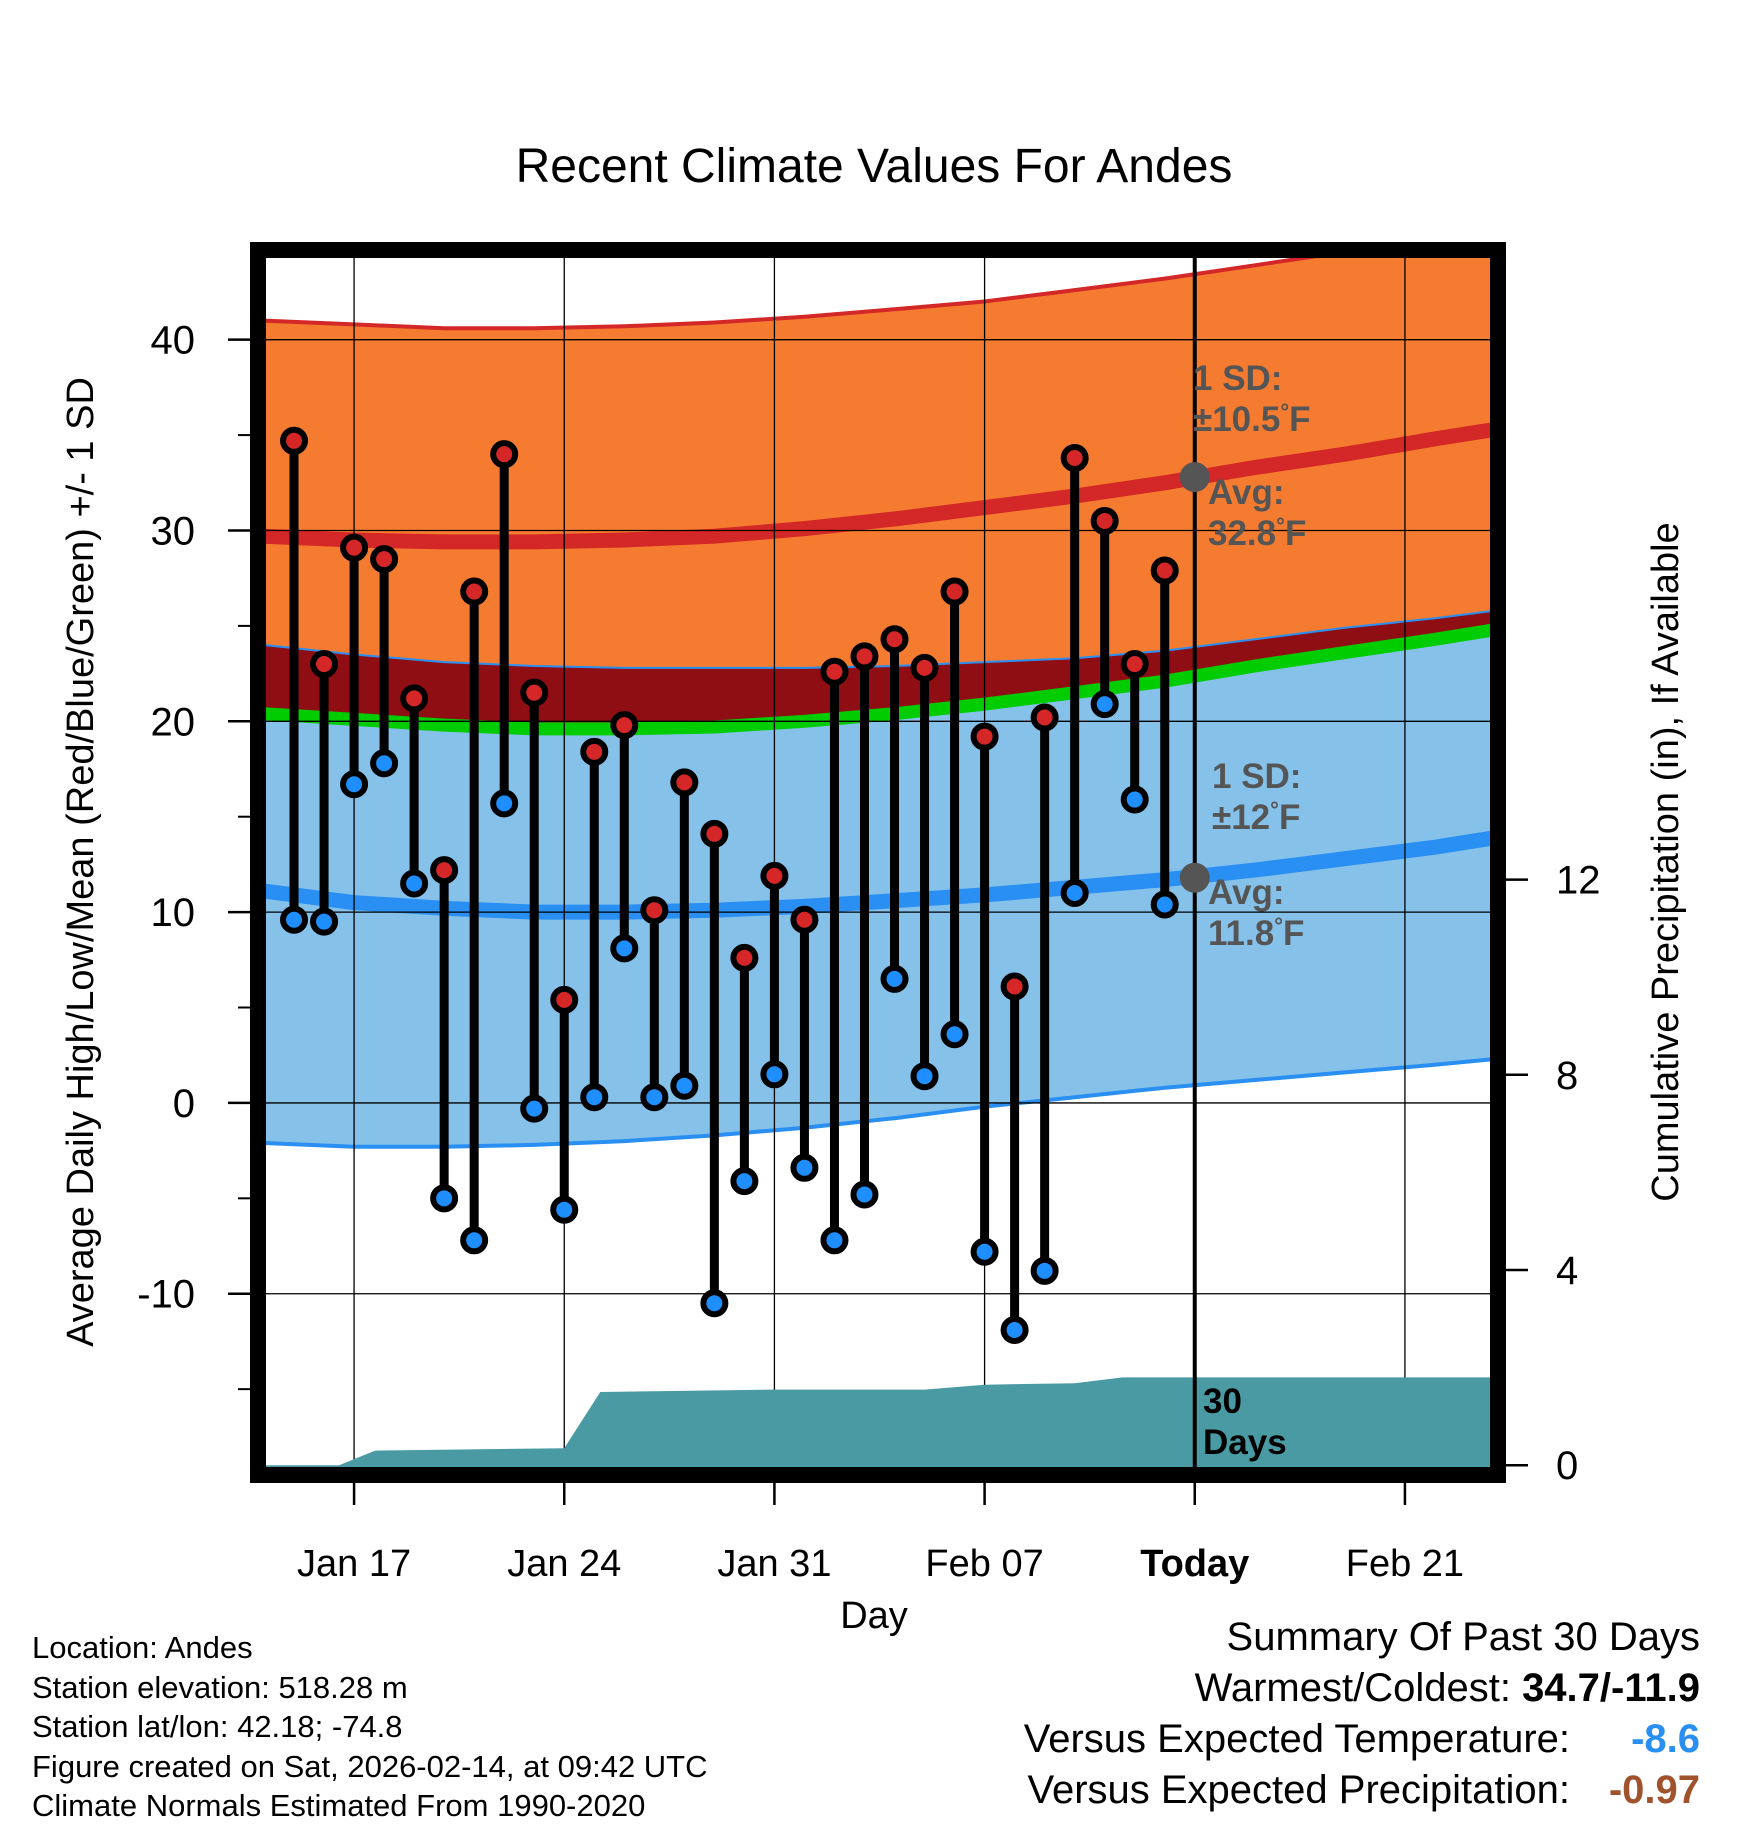 Image resolution: width=1748 pixels, height=1828 pixels. I want to click on x-tick-label: Jan 24, so click(564, 1564).